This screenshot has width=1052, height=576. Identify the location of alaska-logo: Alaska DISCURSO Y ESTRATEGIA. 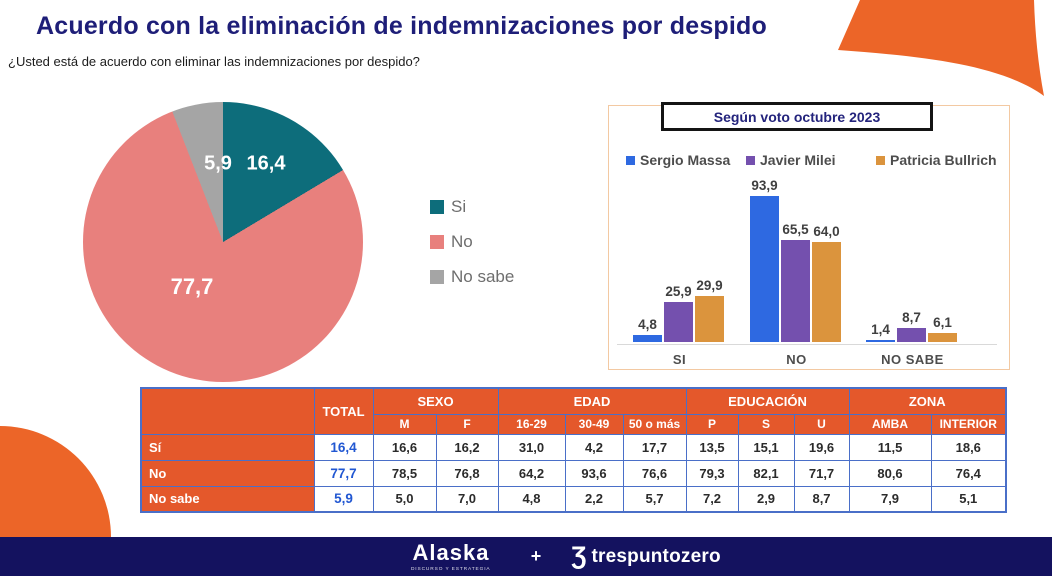
(450, 555).